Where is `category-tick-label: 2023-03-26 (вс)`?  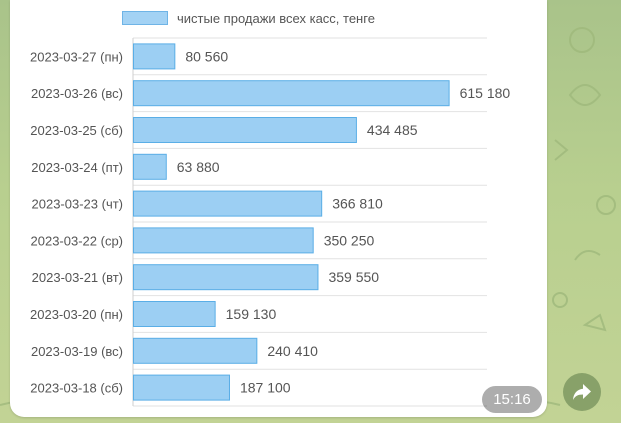
category-tick-label: 2023-03-26 (вс) is located at coordinates (77, 93).